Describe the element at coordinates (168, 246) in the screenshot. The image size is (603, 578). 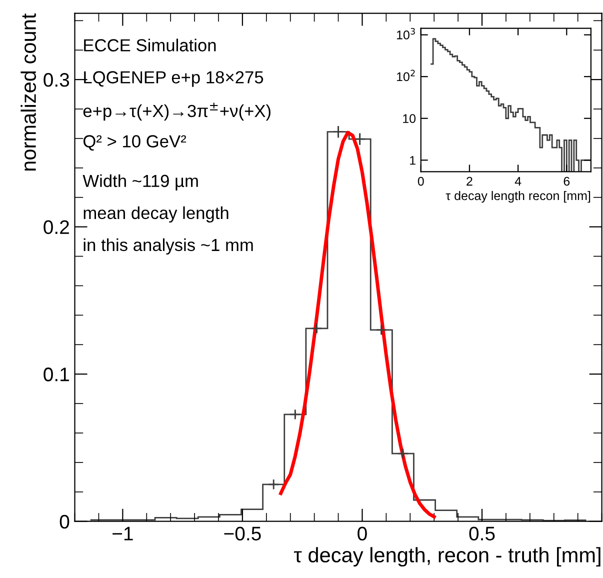
I see `annotation: in this analysis ~1 mm` at that location.